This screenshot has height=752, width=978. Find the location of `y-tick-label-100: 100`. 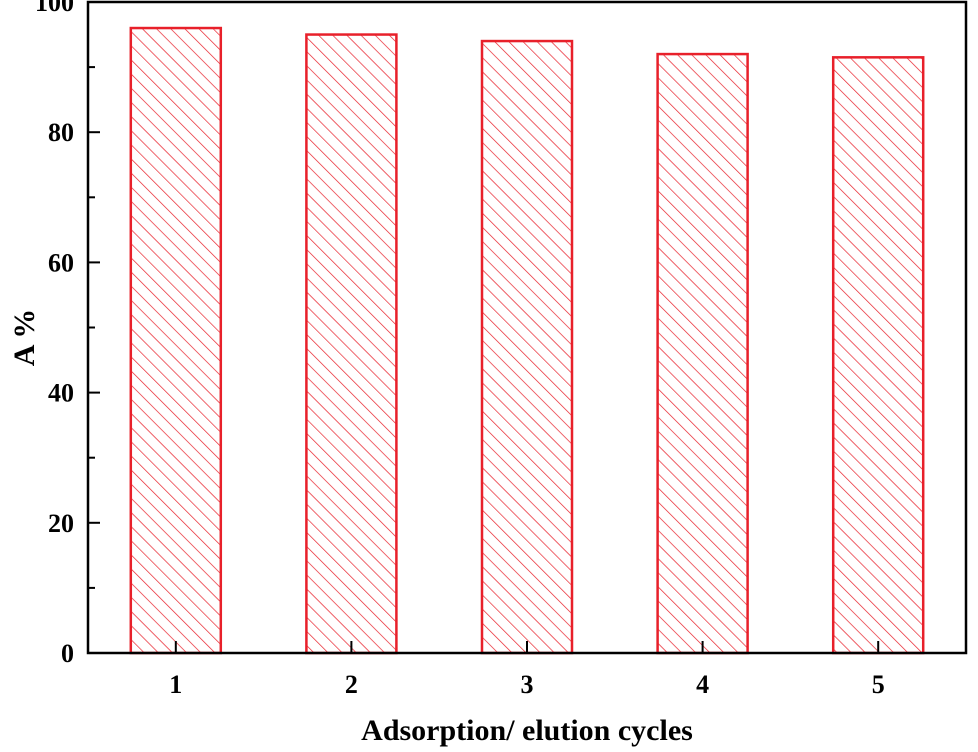

y-tick-label-100: 100 is located at coordinates (54, 8).